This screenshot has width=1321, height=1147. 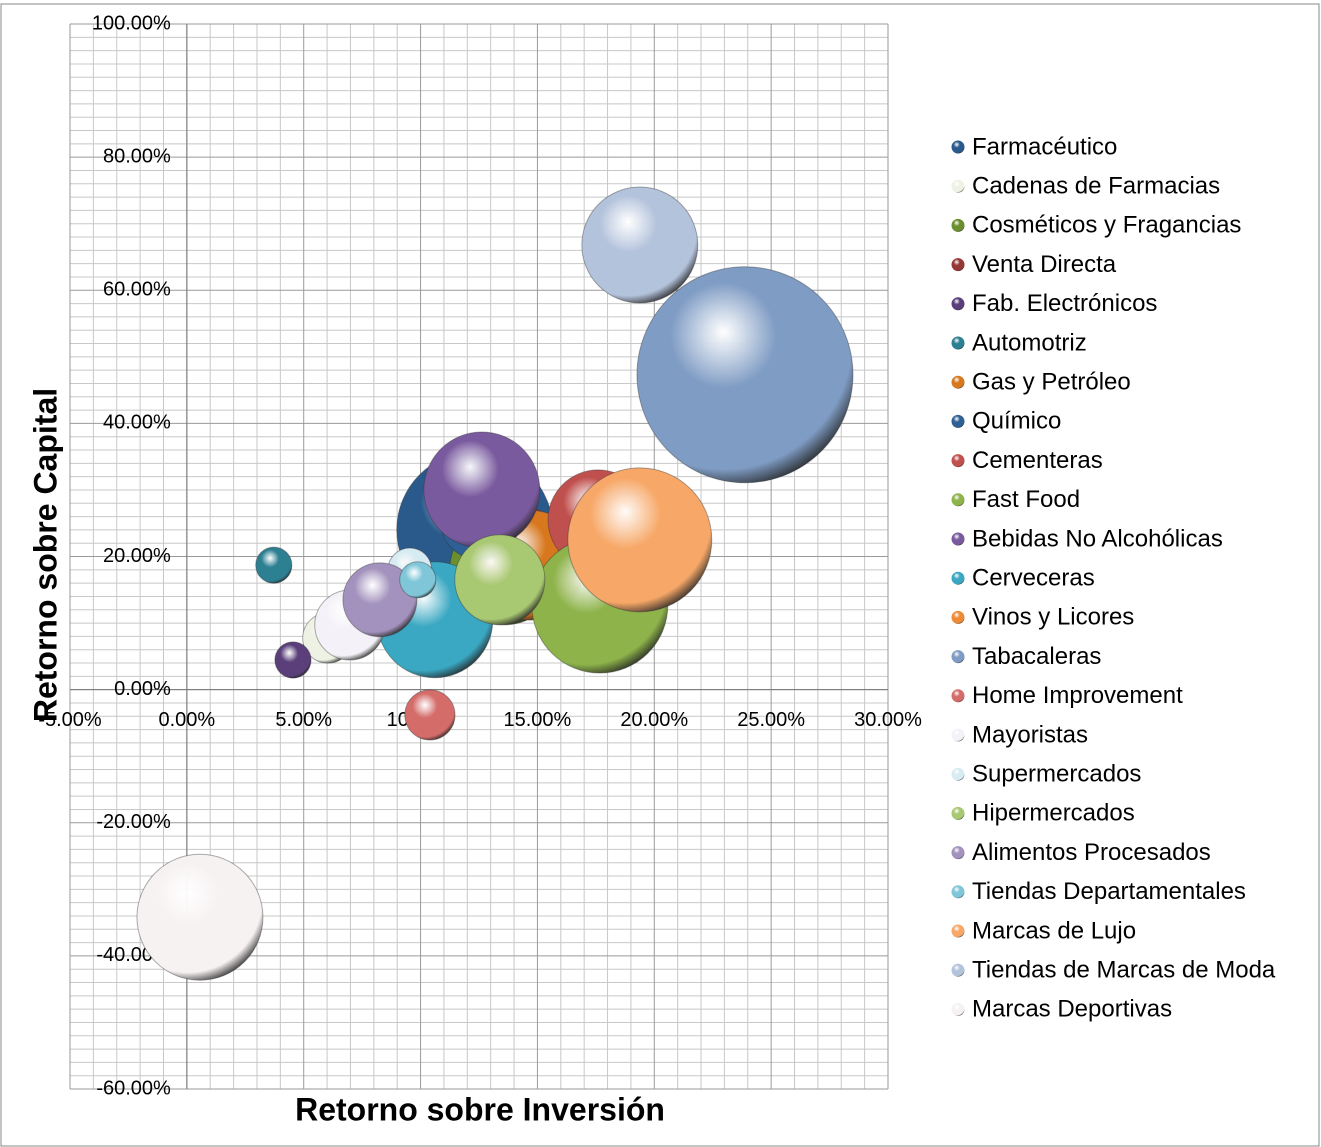 What do you see at coordinates (45, 555) in the screenshot?
I see `y-axis-title: Retorno sobre Capital` at bounding box center [45, 555].